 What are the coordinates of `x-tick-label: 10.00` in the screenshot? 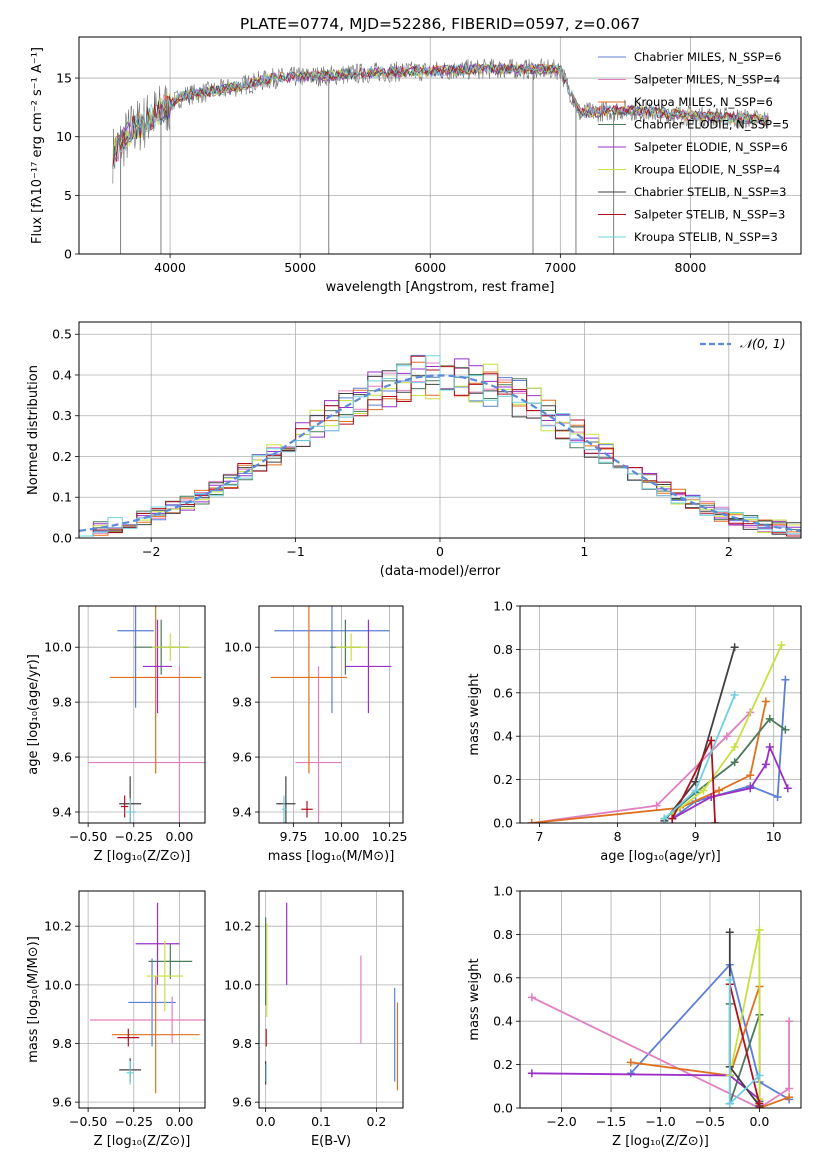 It's located at (342, 836).